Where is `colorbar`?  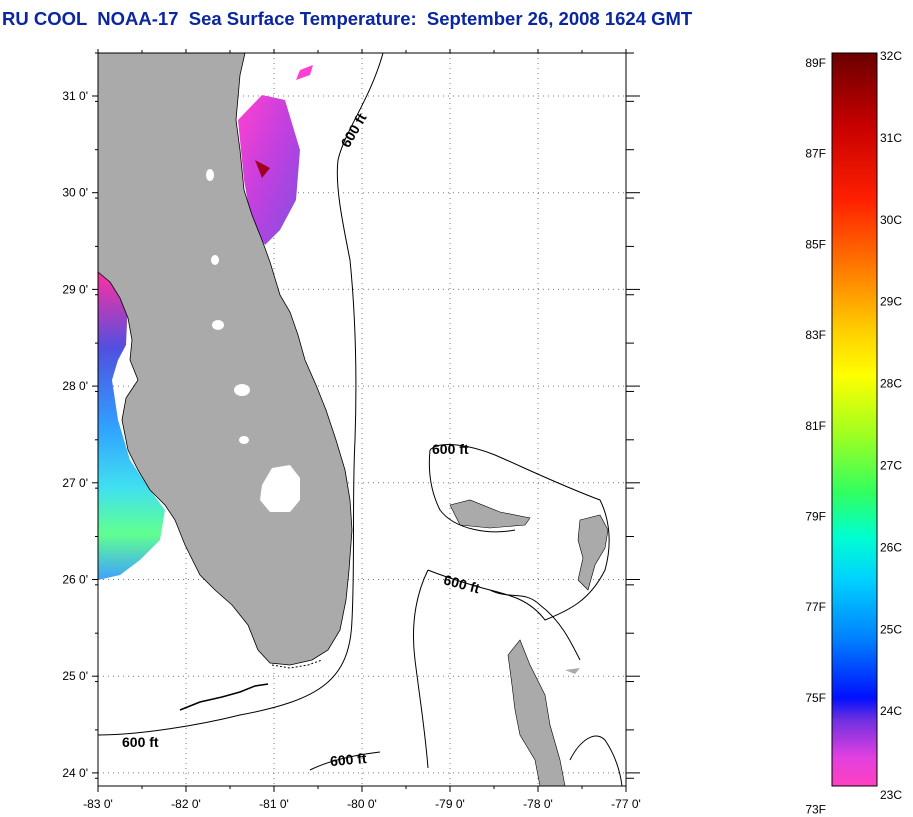
colorbar is located at coordinates (854, 419).